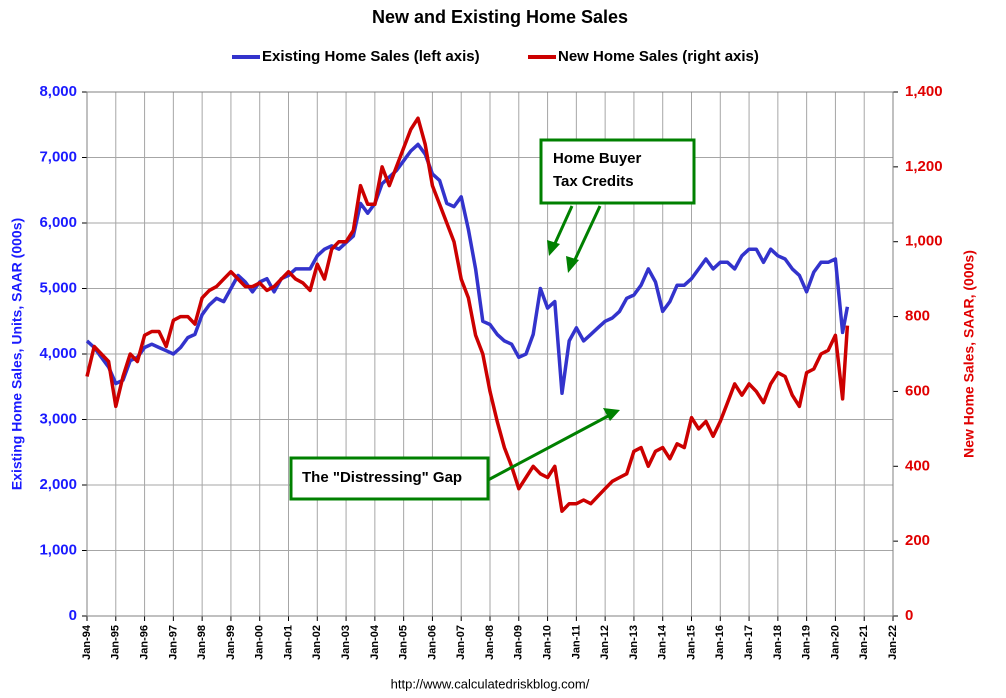  I want to click on x-tick-label: Jan-15, so click(691, 642).